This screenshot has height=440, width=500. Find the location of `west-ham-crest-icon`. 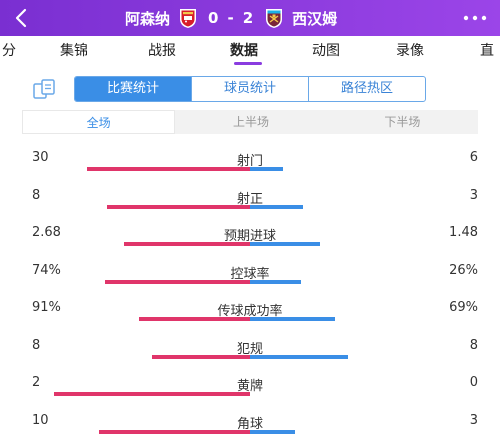

west-ham-crest-icon is located at coordinates (274, 18).